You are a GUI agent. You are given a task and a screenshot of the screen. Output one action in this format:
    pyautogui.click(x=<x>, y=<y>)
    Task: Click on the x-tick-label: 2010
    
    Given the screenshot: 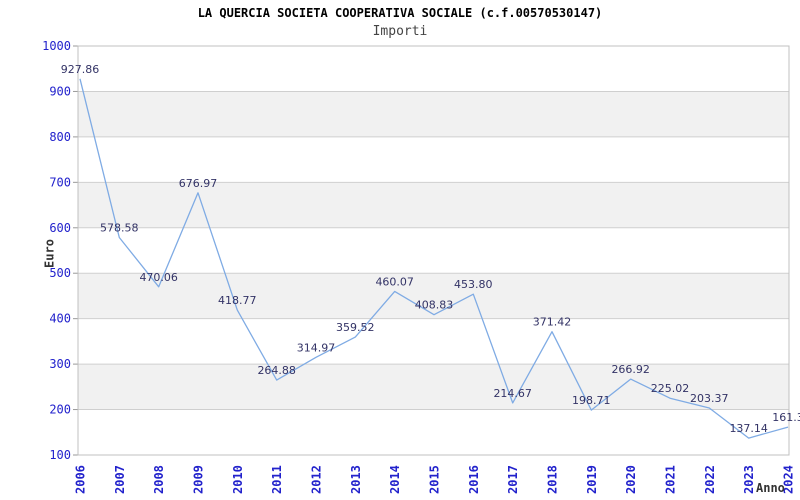 What is the action you would take?
    pyautogui.click(x=238, y=479)
    